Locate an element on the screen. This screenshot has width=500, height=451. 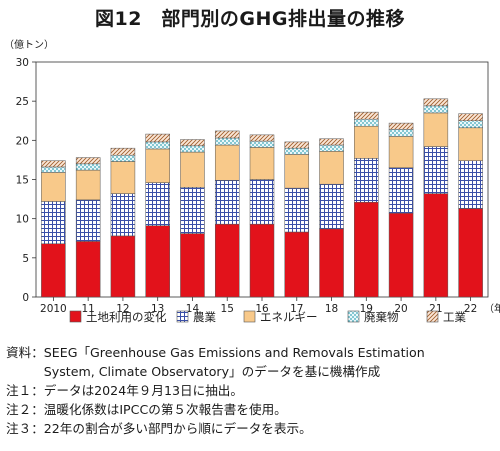
y-tick-label: 10 is located at coordinates (22, 220).